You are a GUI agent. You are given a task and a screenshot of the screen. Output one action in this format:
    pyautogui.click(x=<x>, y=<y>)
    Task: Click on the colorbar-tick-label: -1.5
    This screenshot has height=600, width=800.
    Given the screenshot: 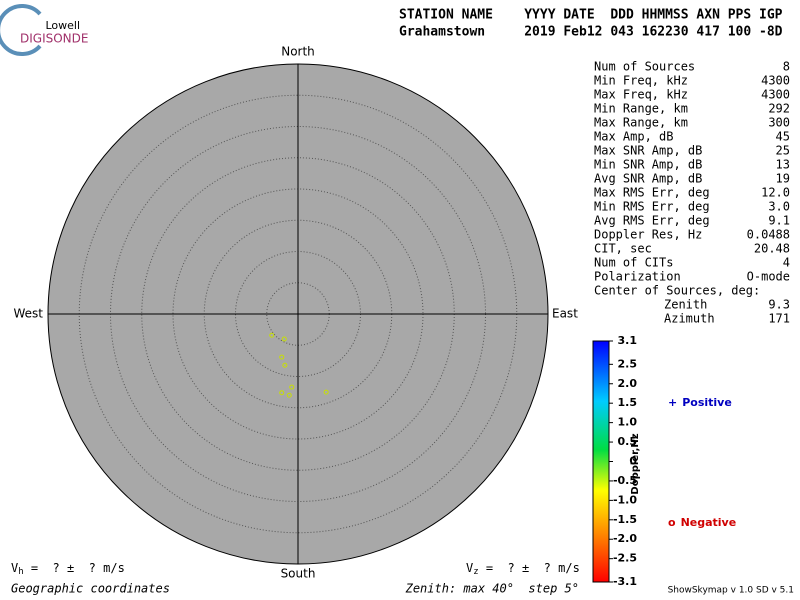 What is the action you would take?
    pyautogui.click(x=625, y=519)
    